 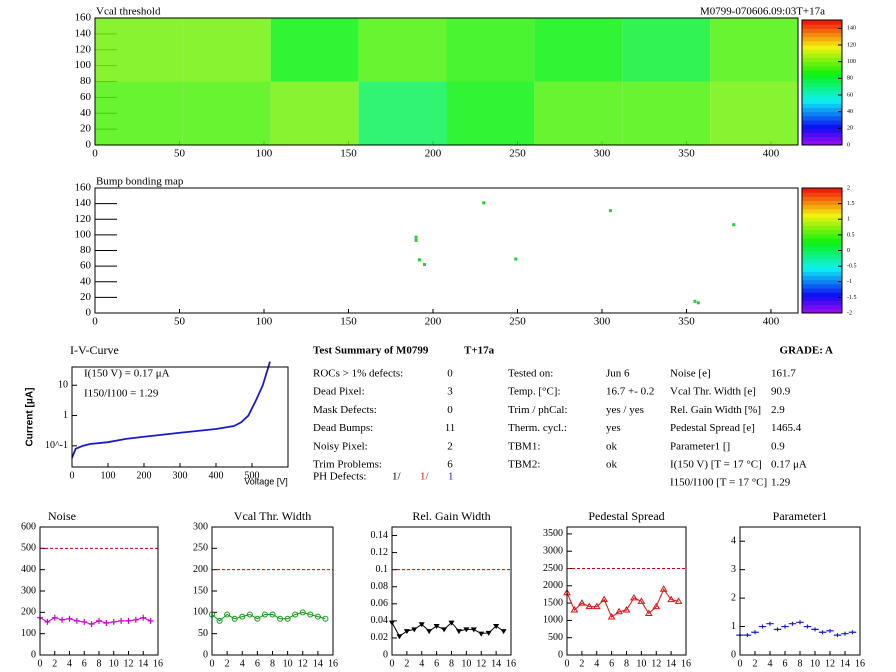 I want to click on x-tick-label: 8, so click(x=99, y=663).